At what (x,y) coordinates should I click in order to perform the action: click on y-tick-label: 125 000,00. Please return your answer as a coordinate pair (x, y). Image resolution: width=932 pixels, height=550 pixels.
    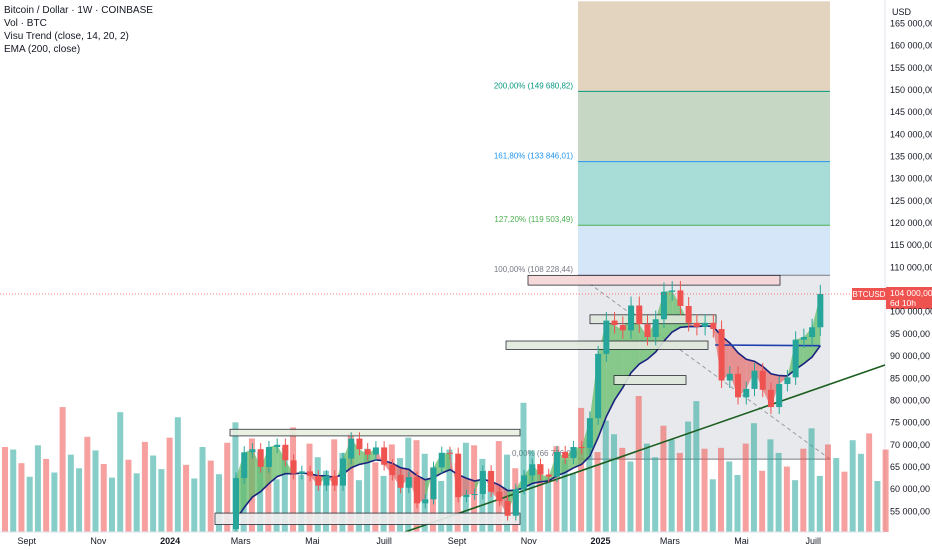
    Looking at the image, I should click on (911, 201).